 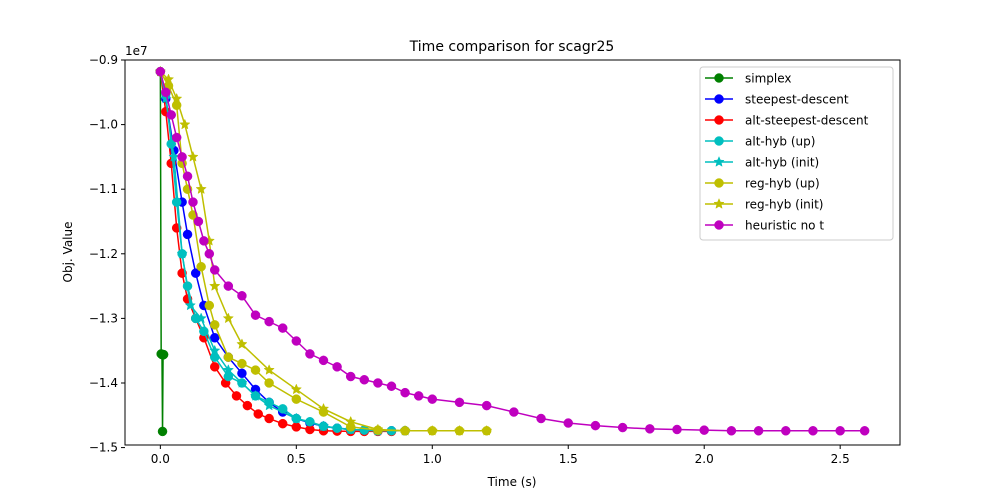 I want to click on y-tick-label: −0.9, so click(x=103, y=60).